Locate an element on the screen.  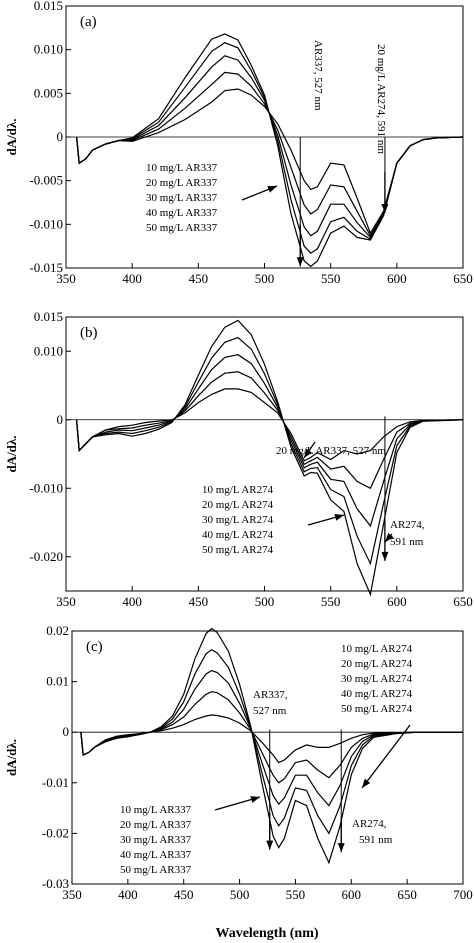
legend-entry-2: 20 mg/L AR274 is located at coordinates (377, 664).